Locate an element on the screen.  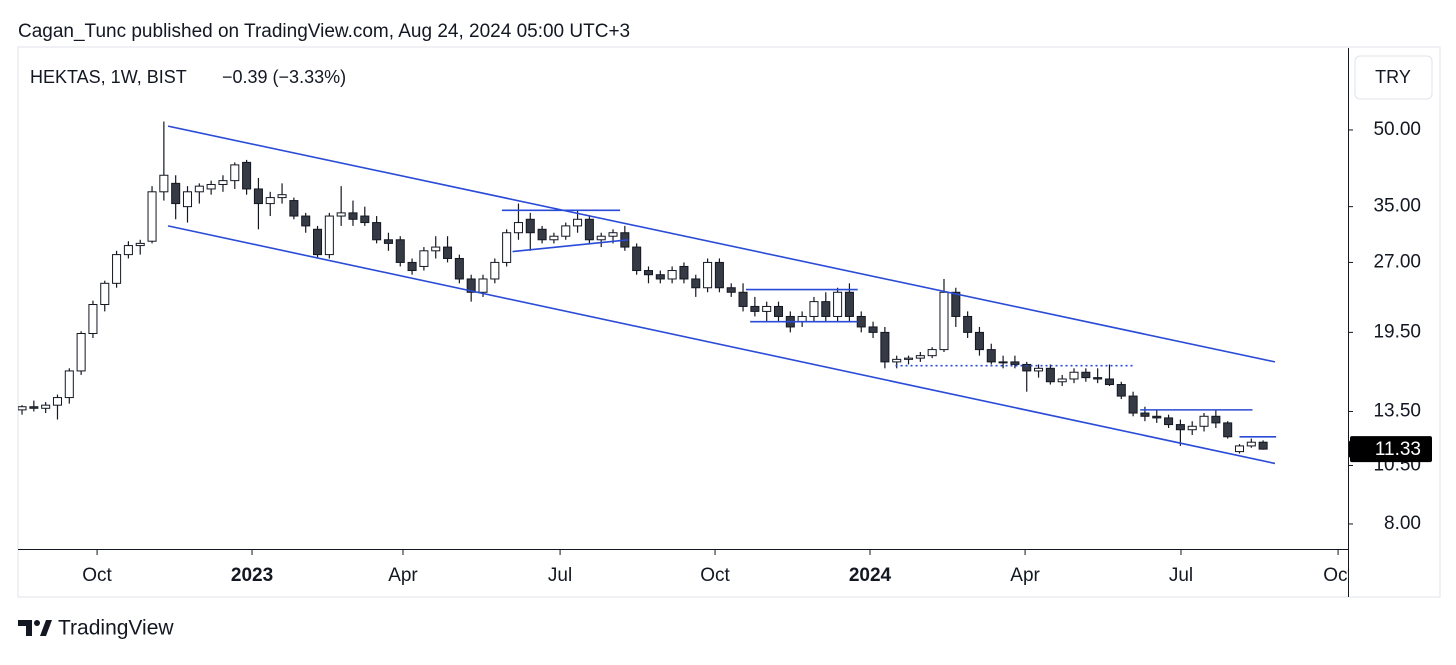
y-tick-label: 35.00 is located at coordinates (1397, 206).